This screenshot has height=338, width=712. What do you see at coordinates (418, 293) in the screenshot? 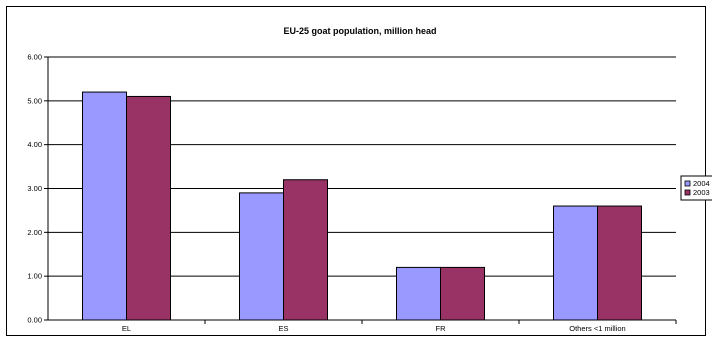
I see `bar-2004-fr` at bounding box center [418, 293].